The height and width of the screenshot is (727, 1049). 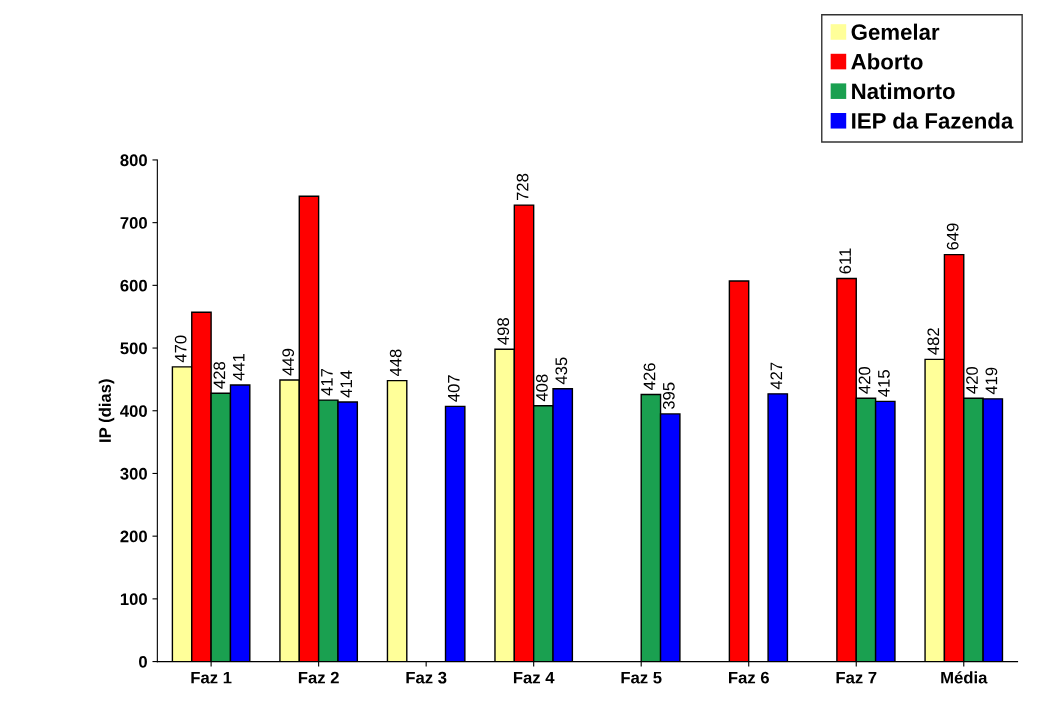 What do you see at coordinates (749, 677) in the screenshot?
I see `x-tick-label: Faz 6` at bounding box center [749, 677].